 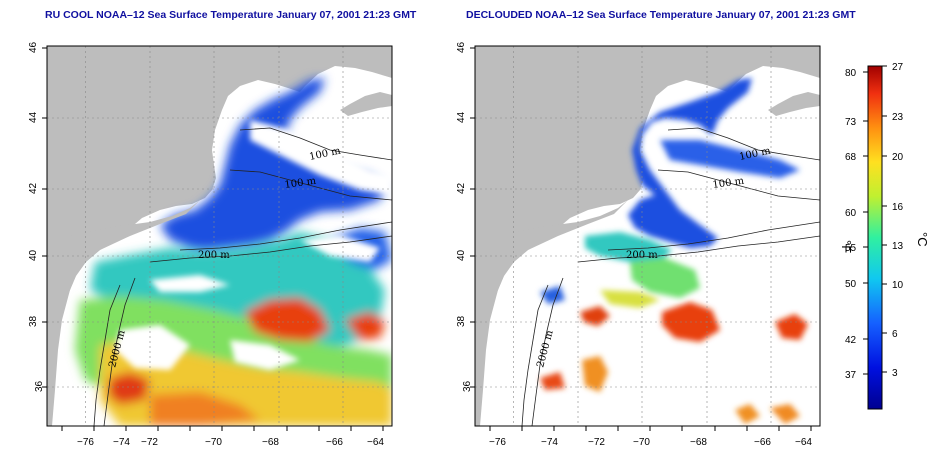 What do you see at coordinates (898, 246) in the screenshot?
I see `colorbar-c-13: 13` at bounding box center [898, 246].